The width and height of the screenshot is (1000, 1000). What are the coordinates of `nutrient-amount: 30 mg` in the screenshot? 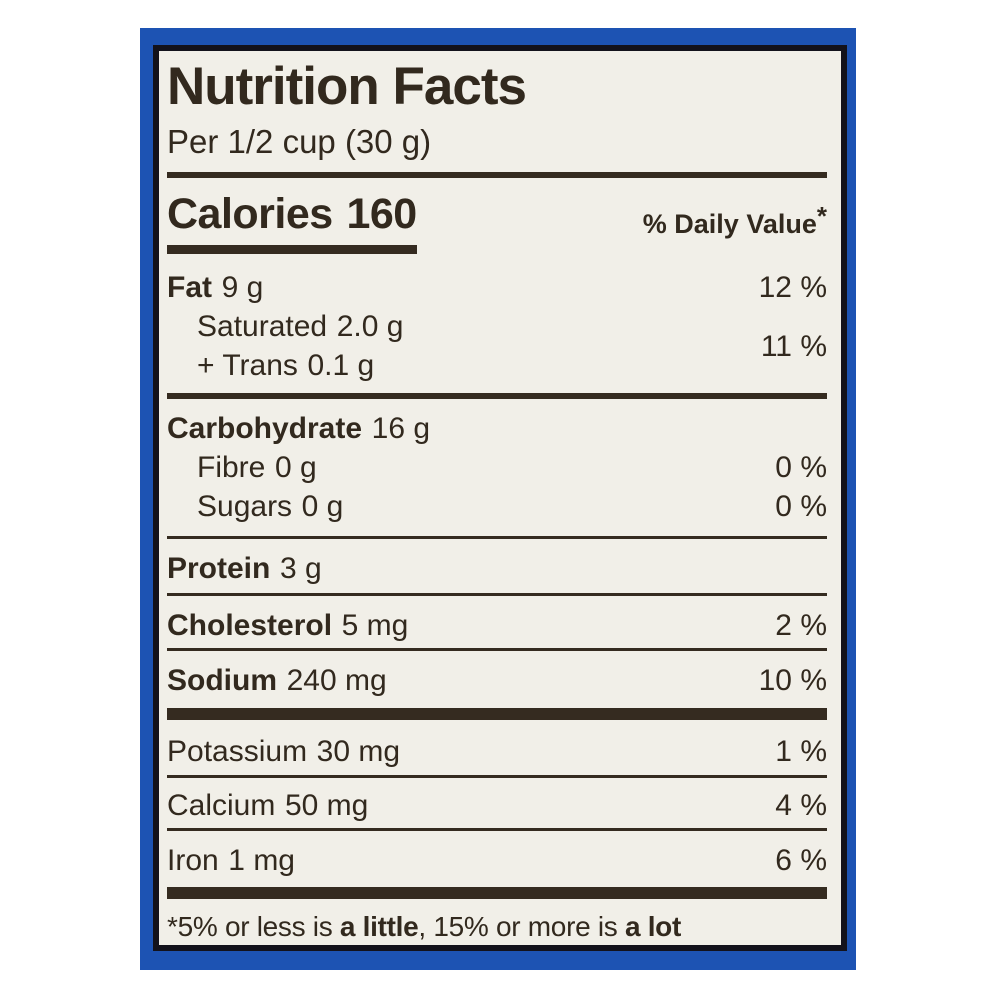 It's located at (358, 752).